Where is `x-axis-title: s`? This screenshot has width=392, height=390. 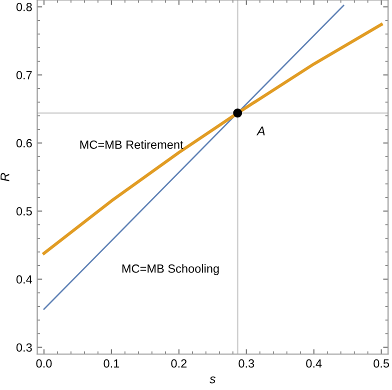 x-axis-title: s is located at coordinates (213, 380).